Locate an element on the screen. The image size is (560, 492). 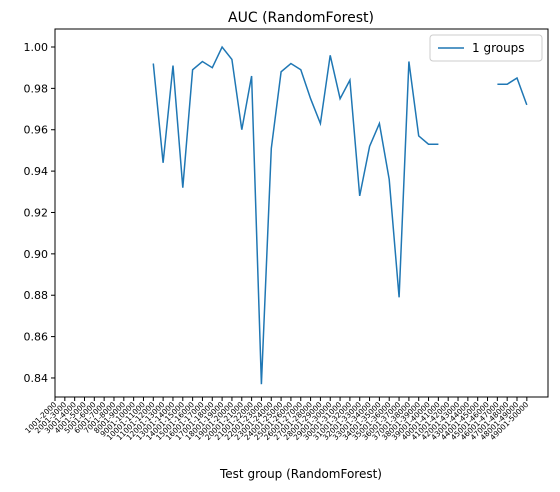
y-tick-label: 1.00 is located at coordinates (36, 47).